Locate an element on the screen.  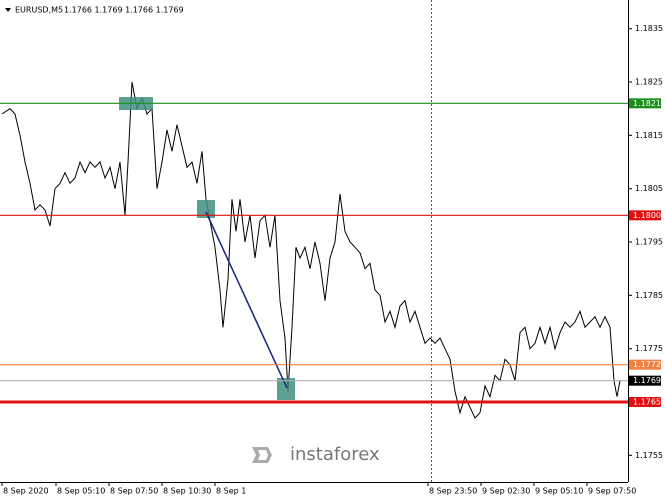
level-label: 1.1821 is located at coordinates (647, 103).